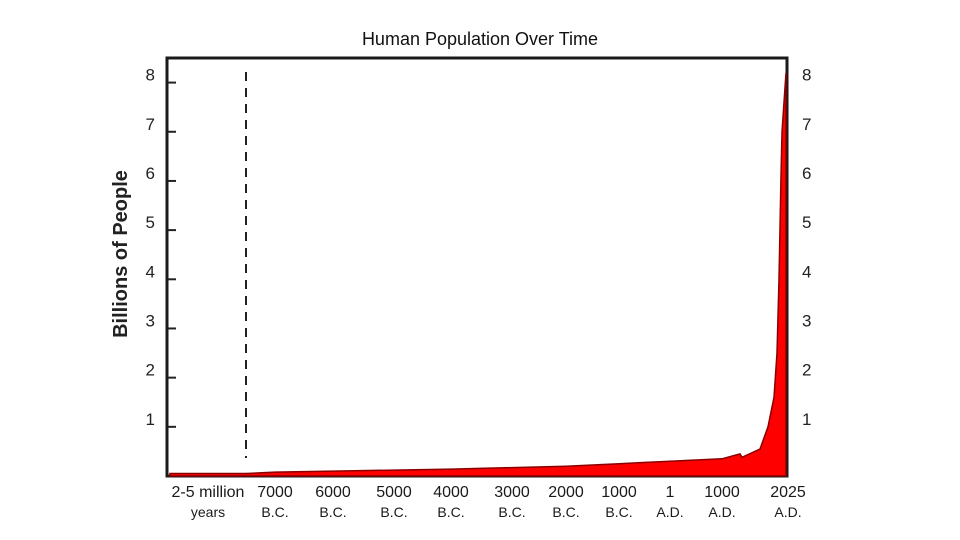 This screenshot has width=960, height=540. What do you see at coordinates (788, 492) in the screenshot?
I see `x-tick-label: 2025` at bounding box center [788, 492].